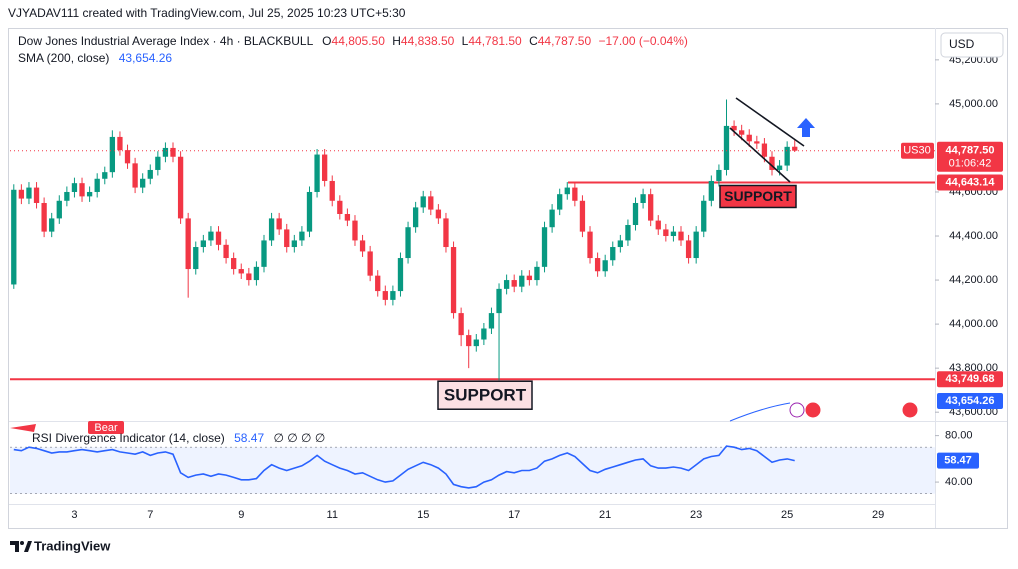 Image resolution: width=1018 pixels, height=569 pixels. What do you see at coordinates (241, 515) in the screenshot?
I see `x-tick-label: 9` at bounding box center [241, 515].